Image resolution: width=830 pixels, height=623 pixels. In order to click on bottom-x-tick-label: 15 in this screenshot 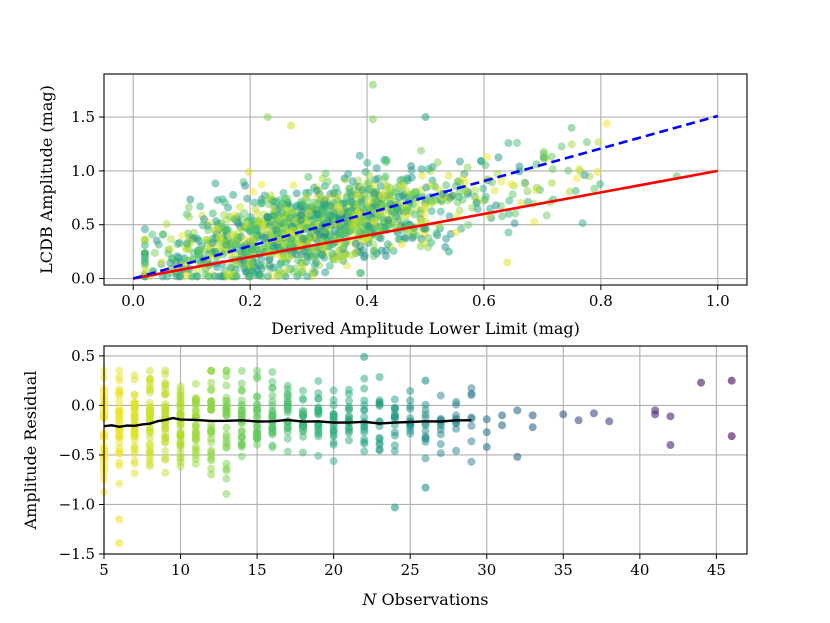, I will do `click(257, 570)`.